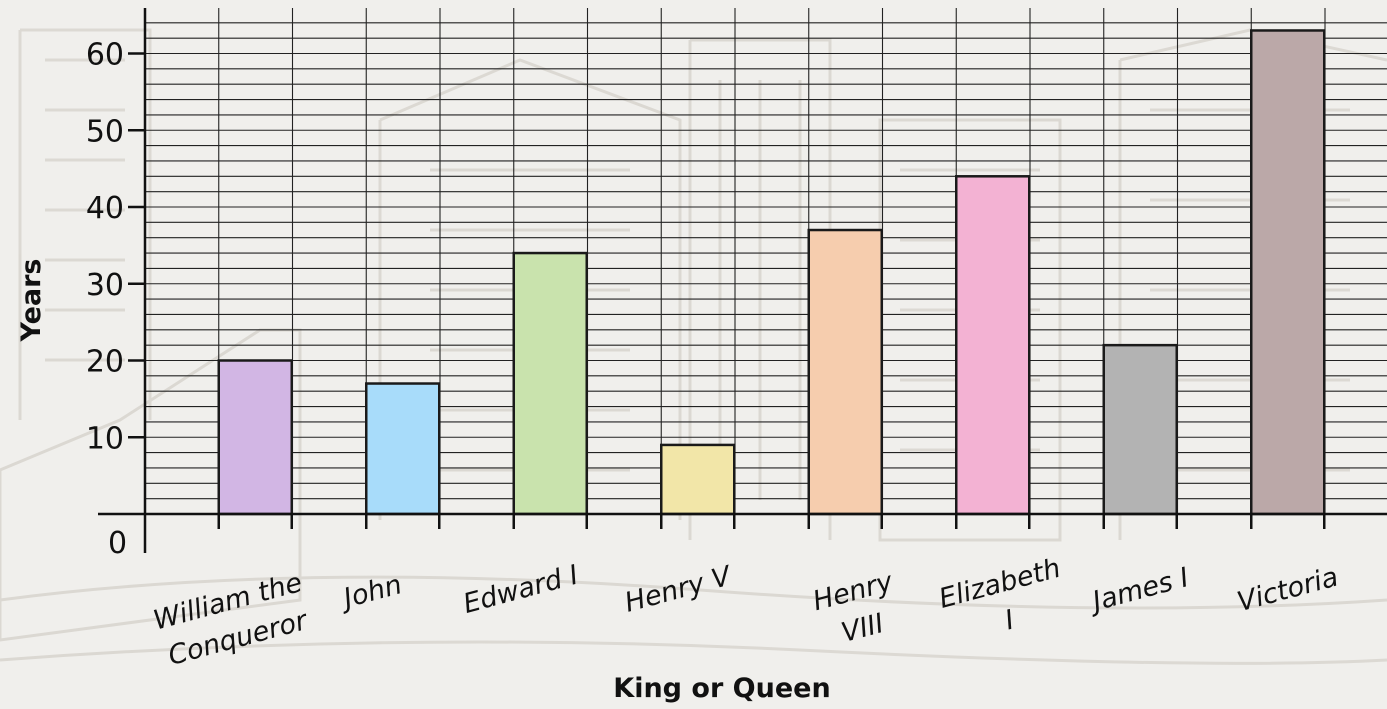 The width and height of the screenshot is (1387, 709). I want to click on x-category-label-line: VIII, so click(862, 628).